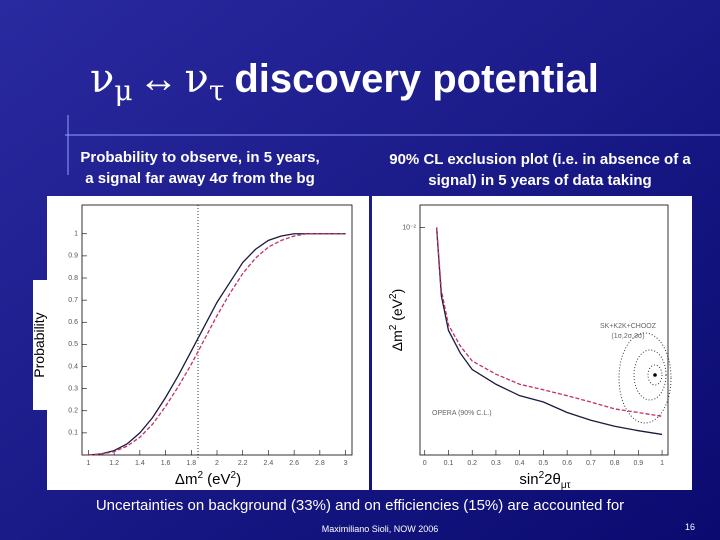 The image size is (720, 540). I want to click on x-tick-label: 0.3, so click(496, 463).